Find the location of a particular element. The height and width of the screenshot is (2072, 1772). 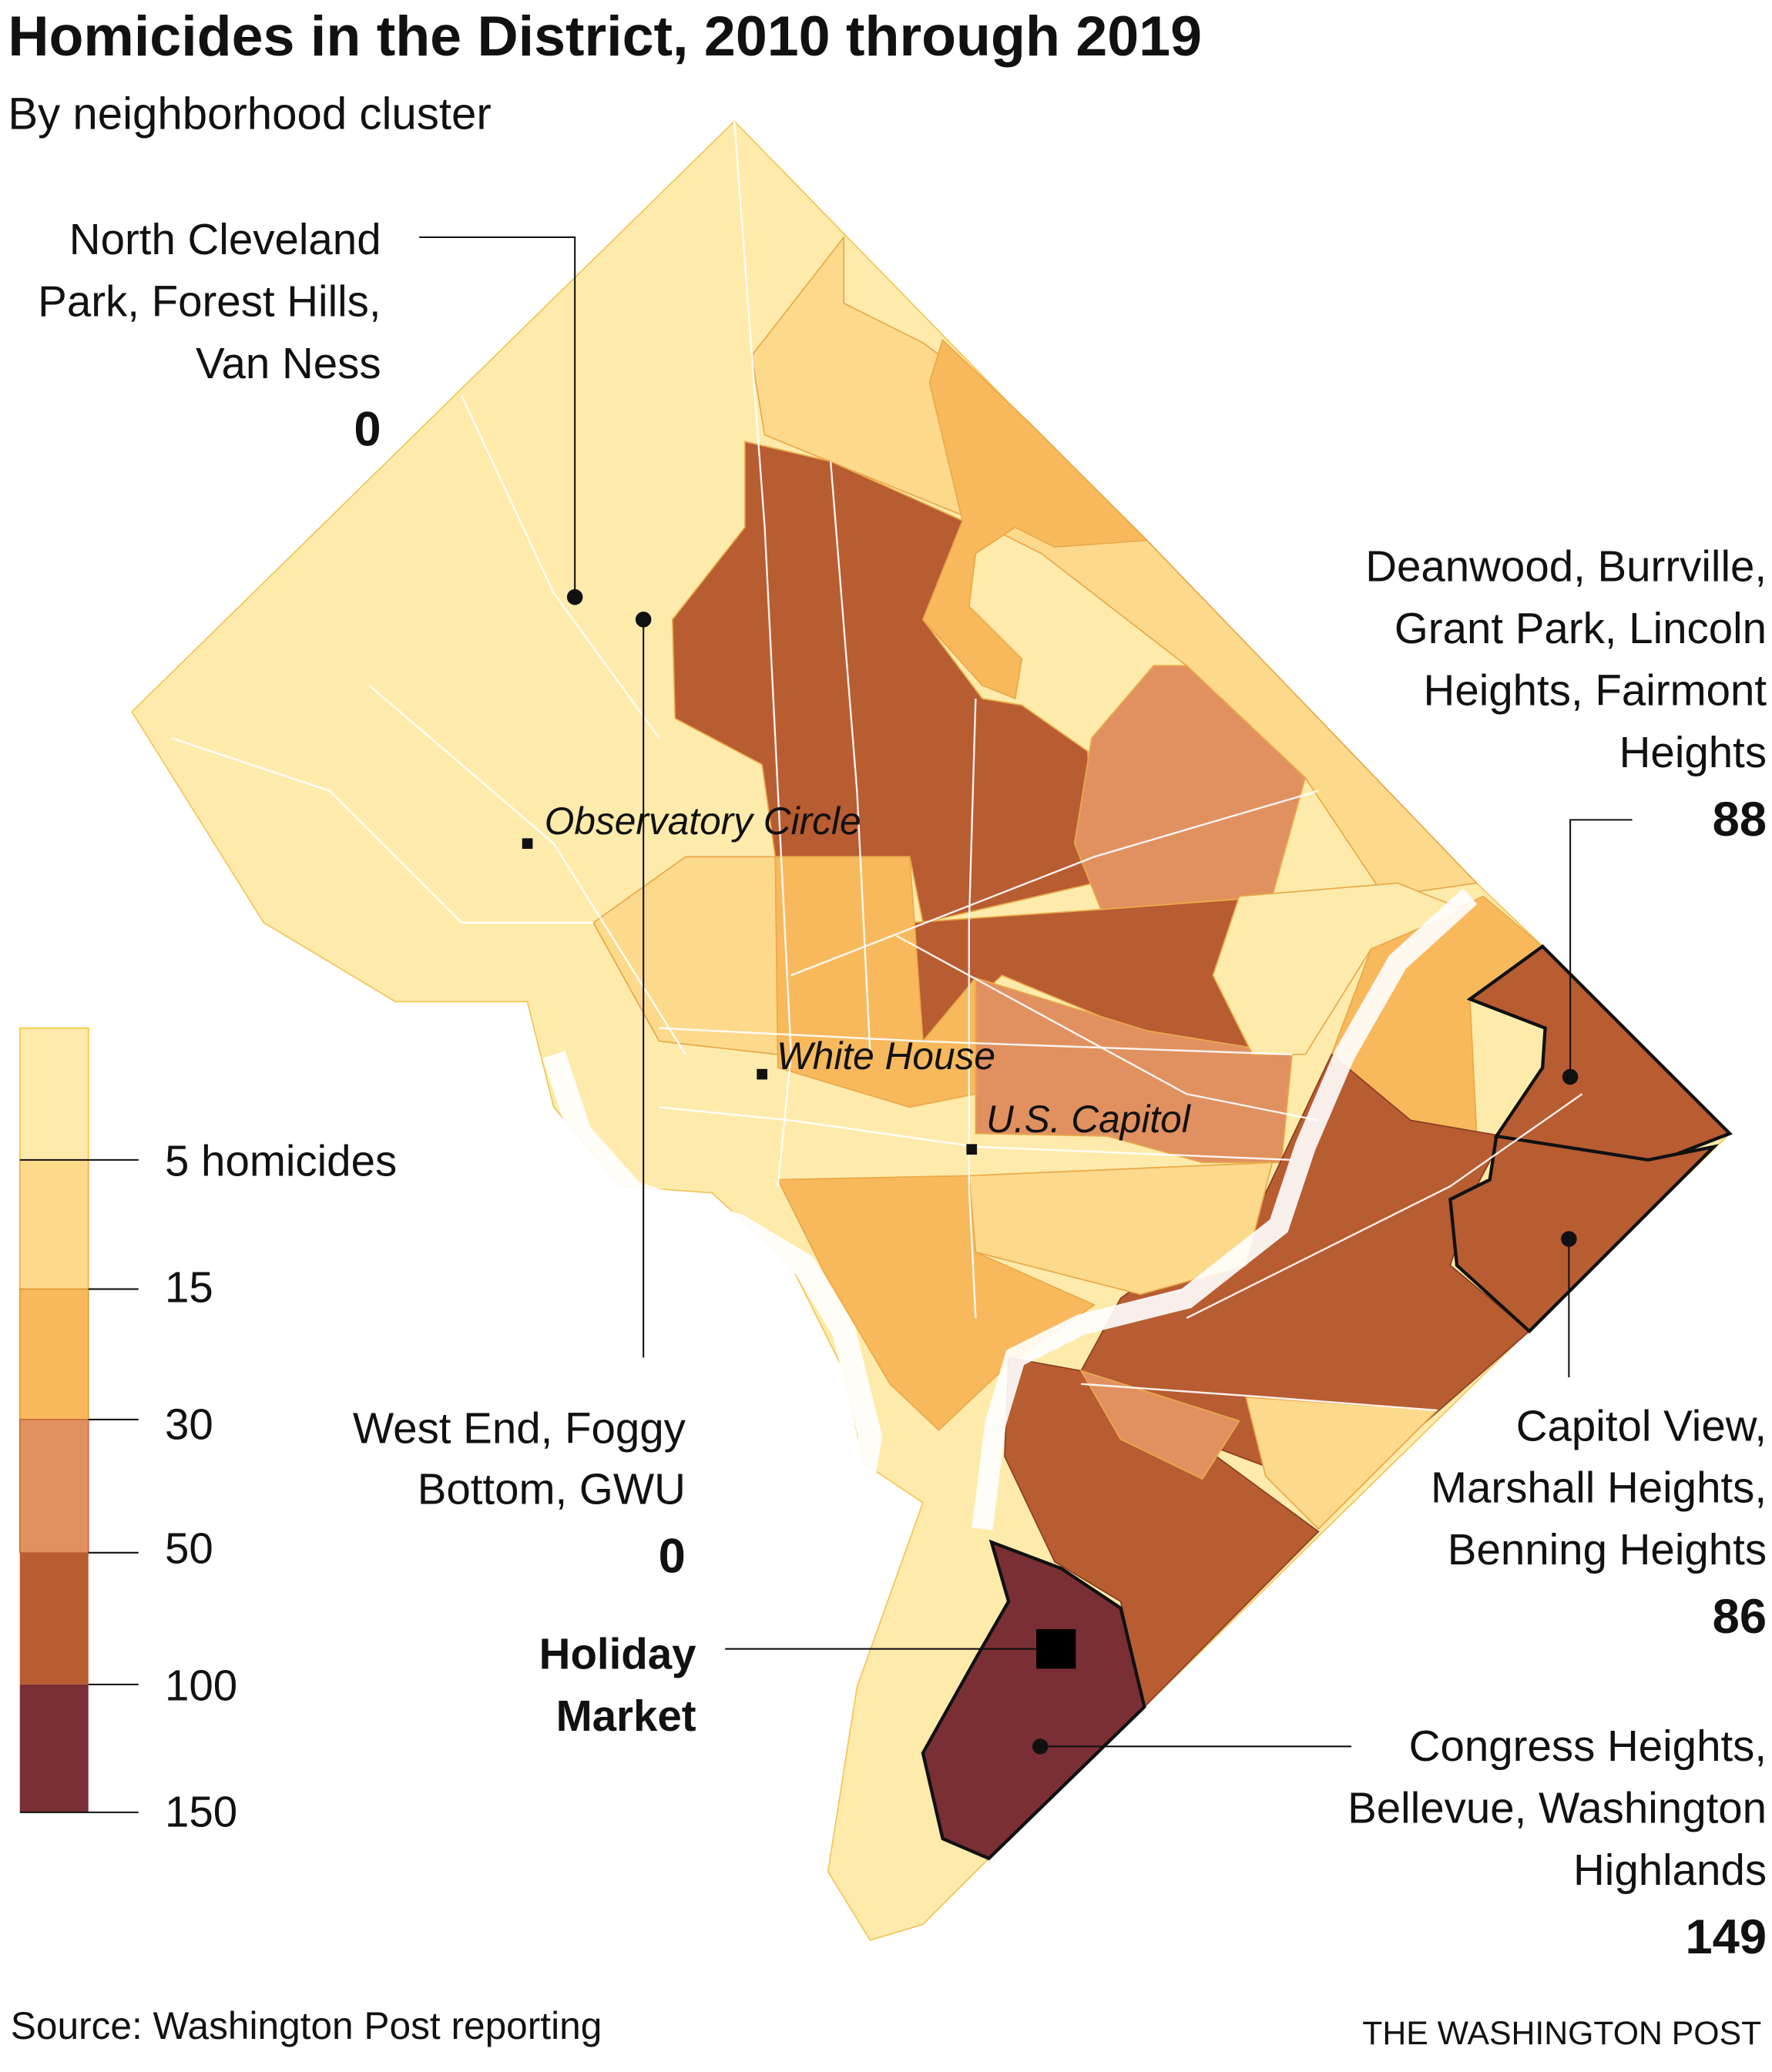

callout-west-end: West End, Foggy Bottom, GWU 0 is located at coordinates (519, 1494).